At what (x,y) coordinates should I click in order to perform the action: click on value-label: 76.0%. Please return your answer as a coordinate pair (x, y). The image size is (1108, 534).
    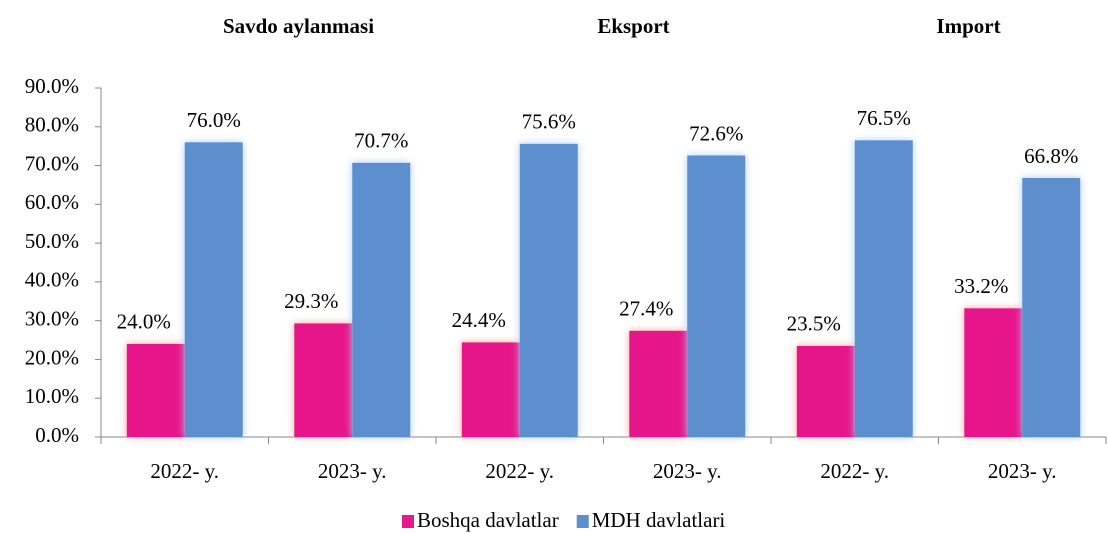
    Looking at the image, I should click on (214, 120).